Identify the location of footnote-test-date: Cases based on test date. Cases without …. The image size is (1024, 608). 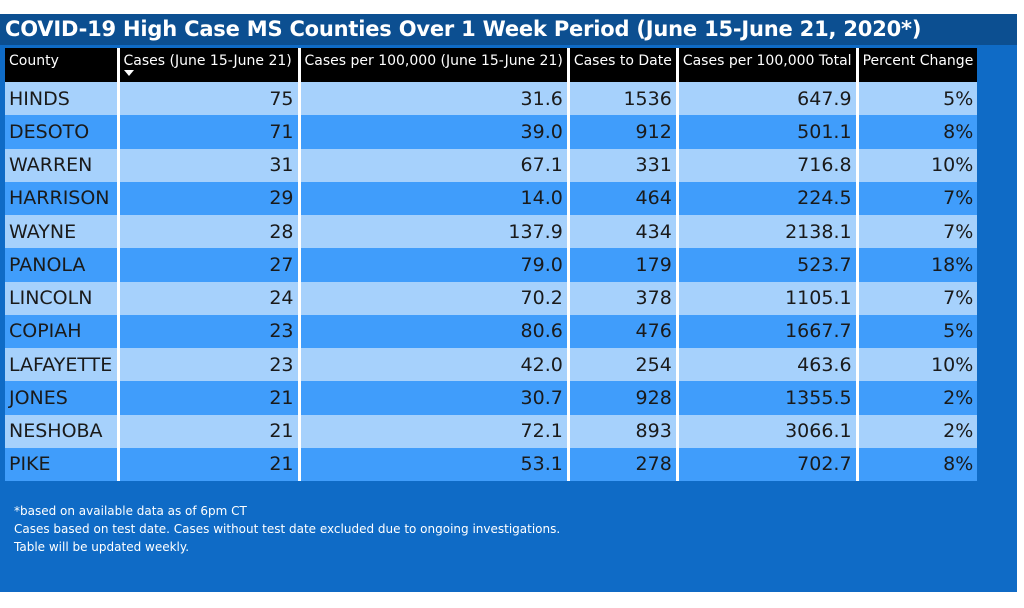
(287, 529).